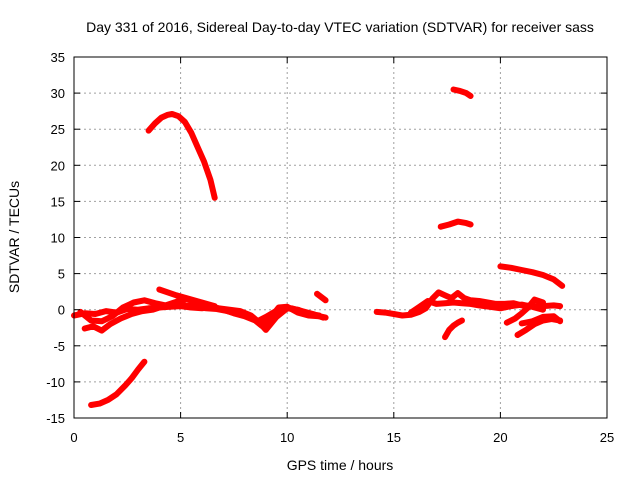  What do you see at coordinates (58, 57) in the screenshot?
I see `y-tick-label: 35` at bounding box center [58, 57].